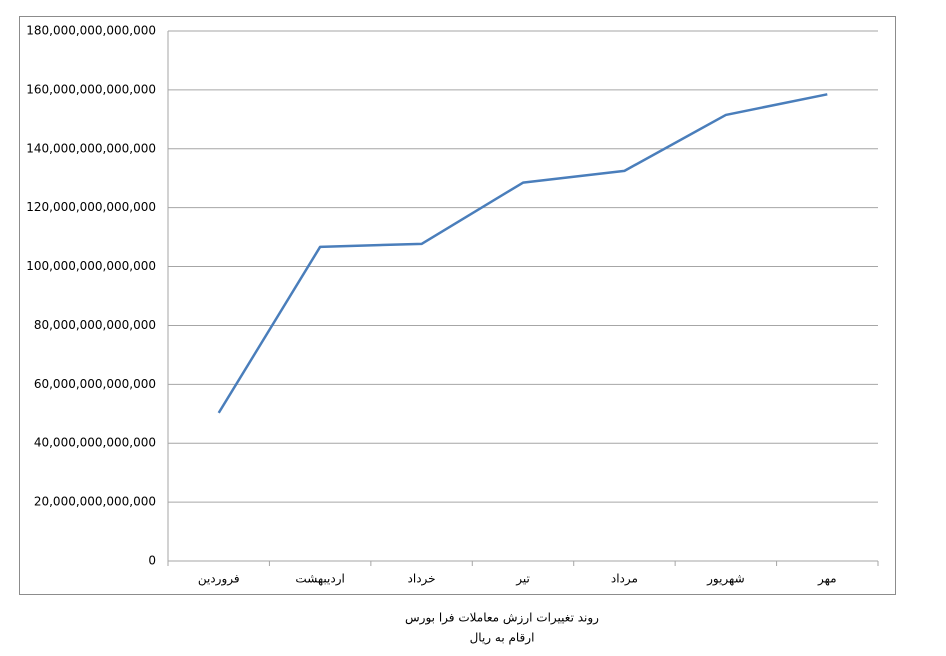 The image size is (946, 656). I want to click on y-tick-label: 160,000,000,000,000, so click(91, 89).